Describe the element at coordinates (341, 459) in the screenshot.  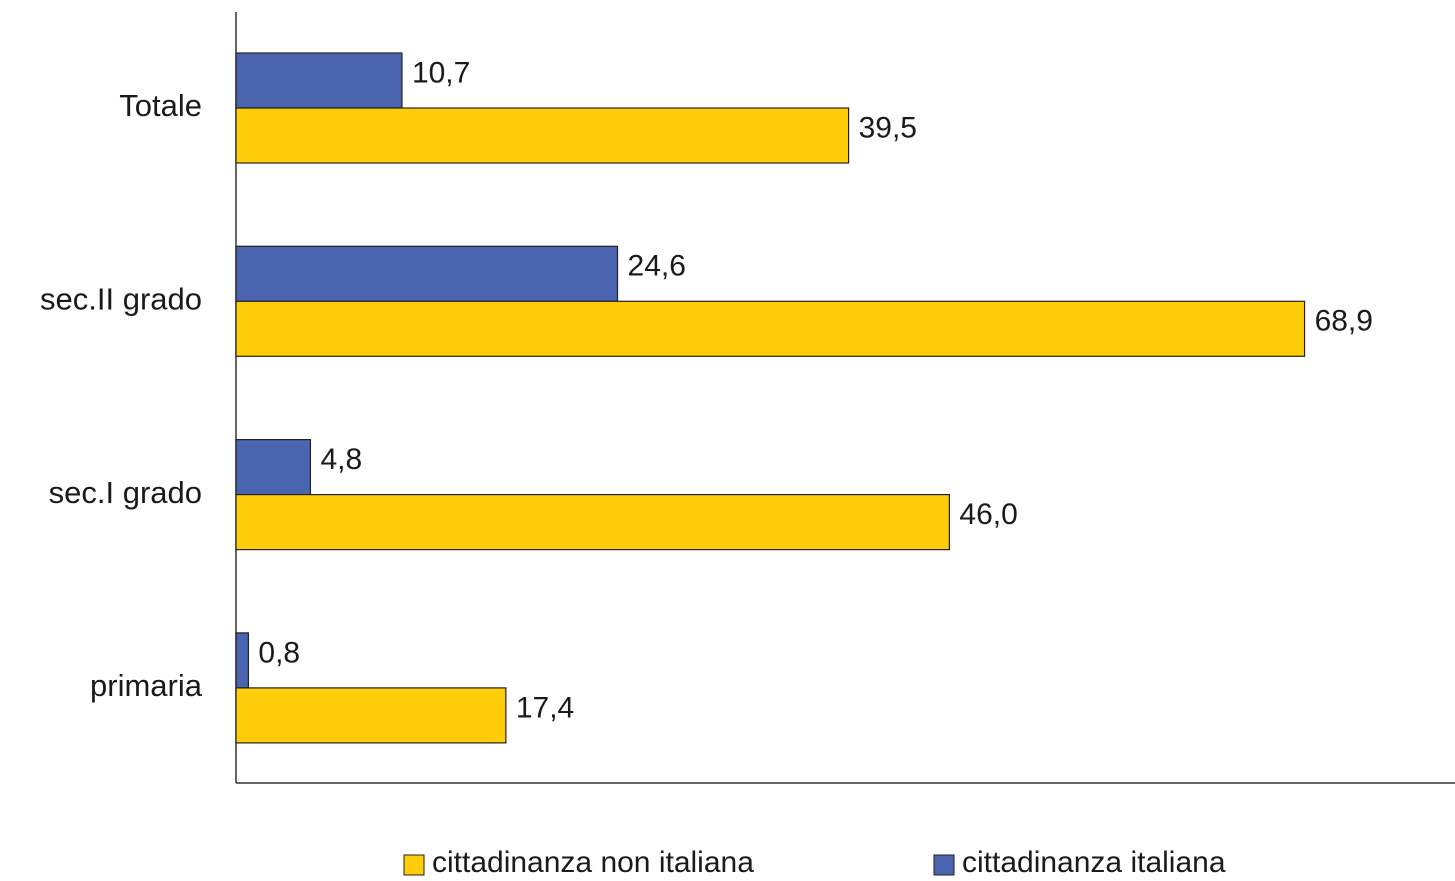
I see `data-label: 4,8` at that location.